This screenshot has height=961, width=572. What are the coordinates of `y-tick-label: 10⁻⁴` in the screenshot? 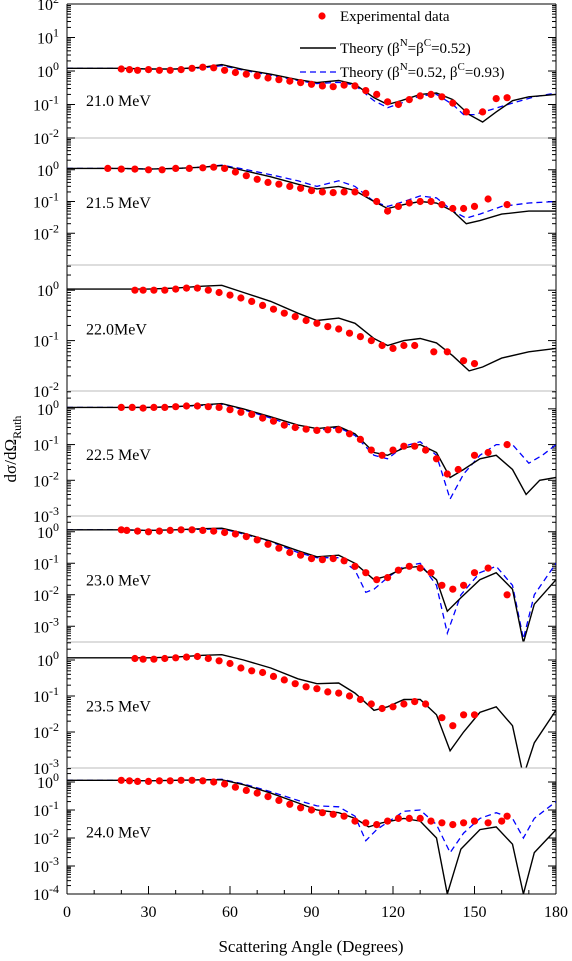 It's located at (46, 893).